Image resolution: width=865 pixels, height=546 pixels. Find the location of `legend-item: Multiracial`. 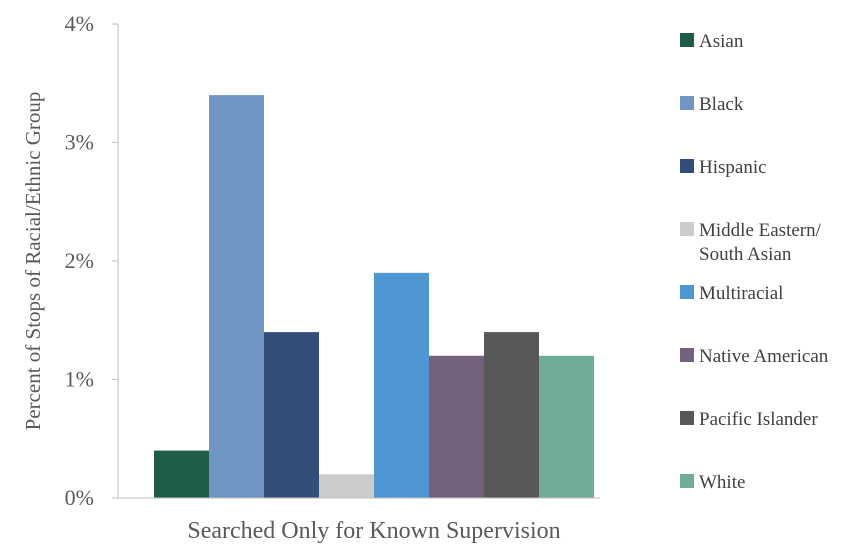

legend-item: Multiracial is located at coordinates (731, 293).